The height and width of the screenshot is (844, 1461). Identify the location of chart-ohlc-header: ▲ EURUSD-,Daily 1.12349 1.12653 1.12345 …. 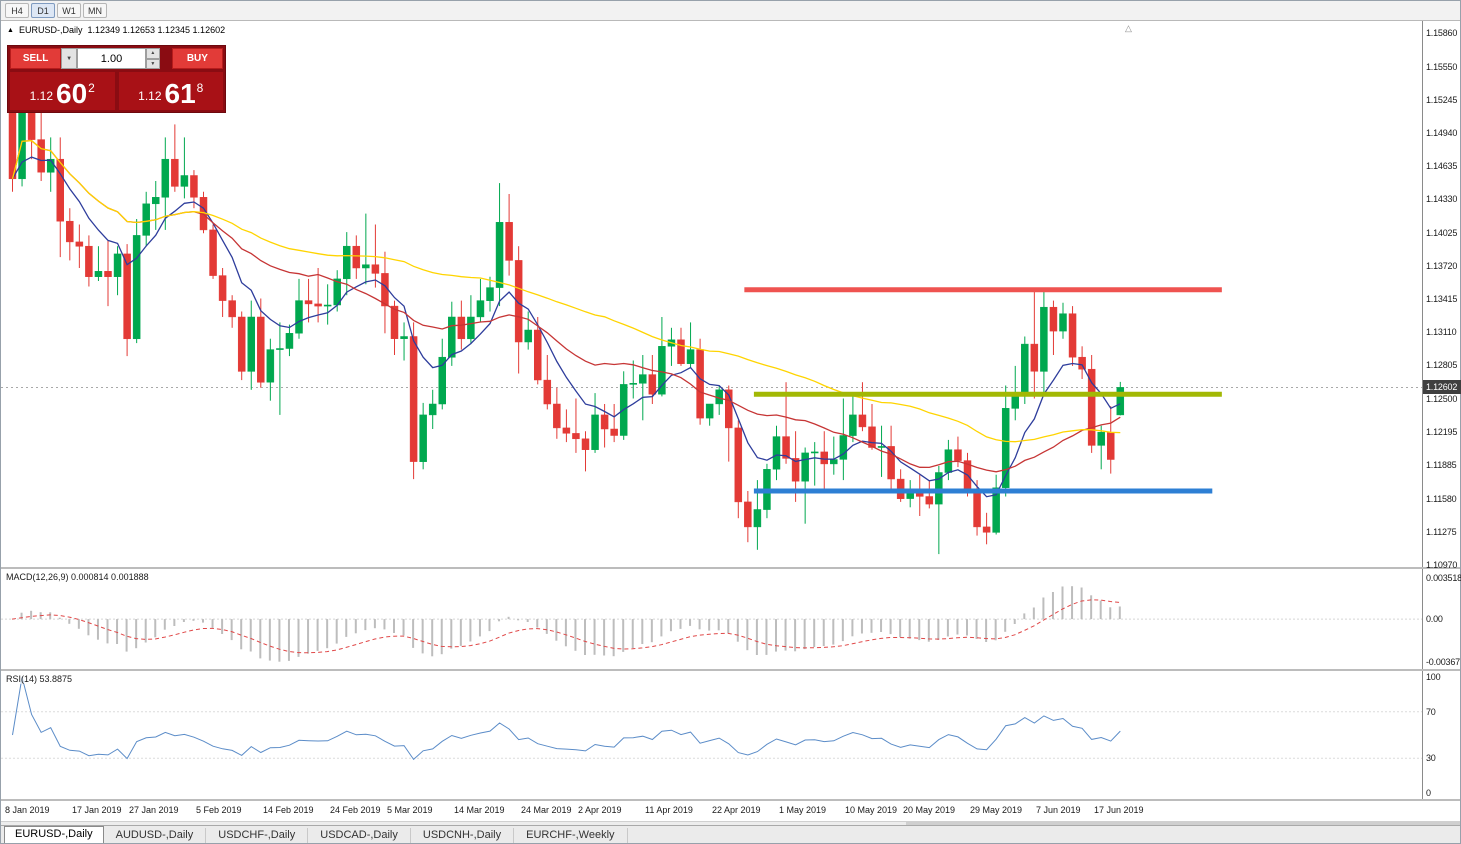
(116, 30).